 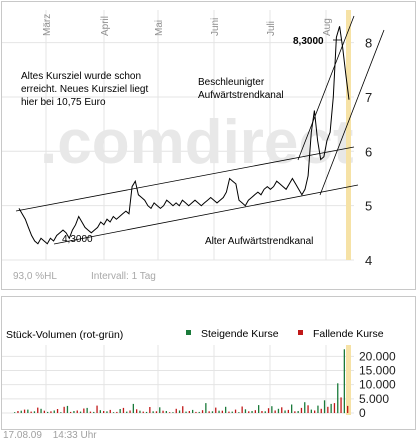 What do you see at coordinates (368, 97) in the screenshot?
I see `price-tick-label: 7` at bounding box center [368, 97].